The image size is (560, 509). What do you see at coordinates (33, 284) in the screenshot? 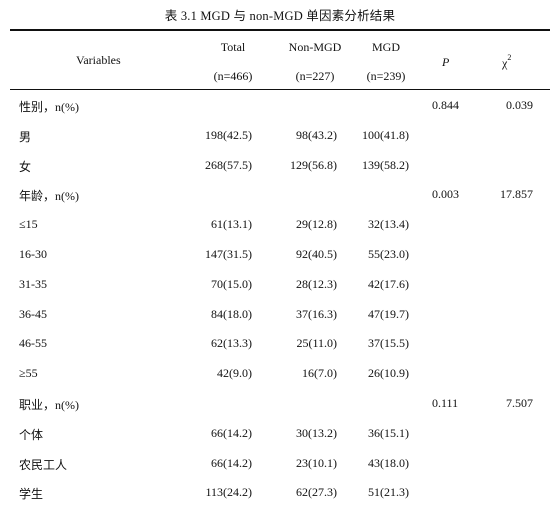
I see `row-label: 31-35` at bounding box center [33, 284].